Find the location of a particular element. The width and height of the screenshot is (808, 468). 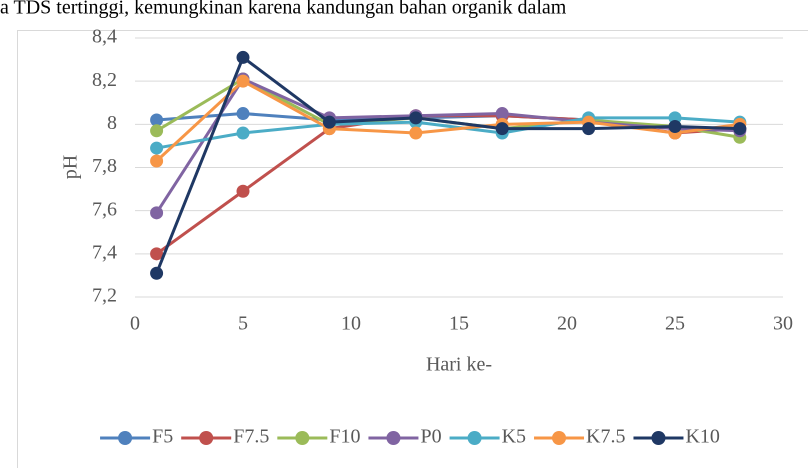

legend-label: F10 is located at coordinates (344, 437).